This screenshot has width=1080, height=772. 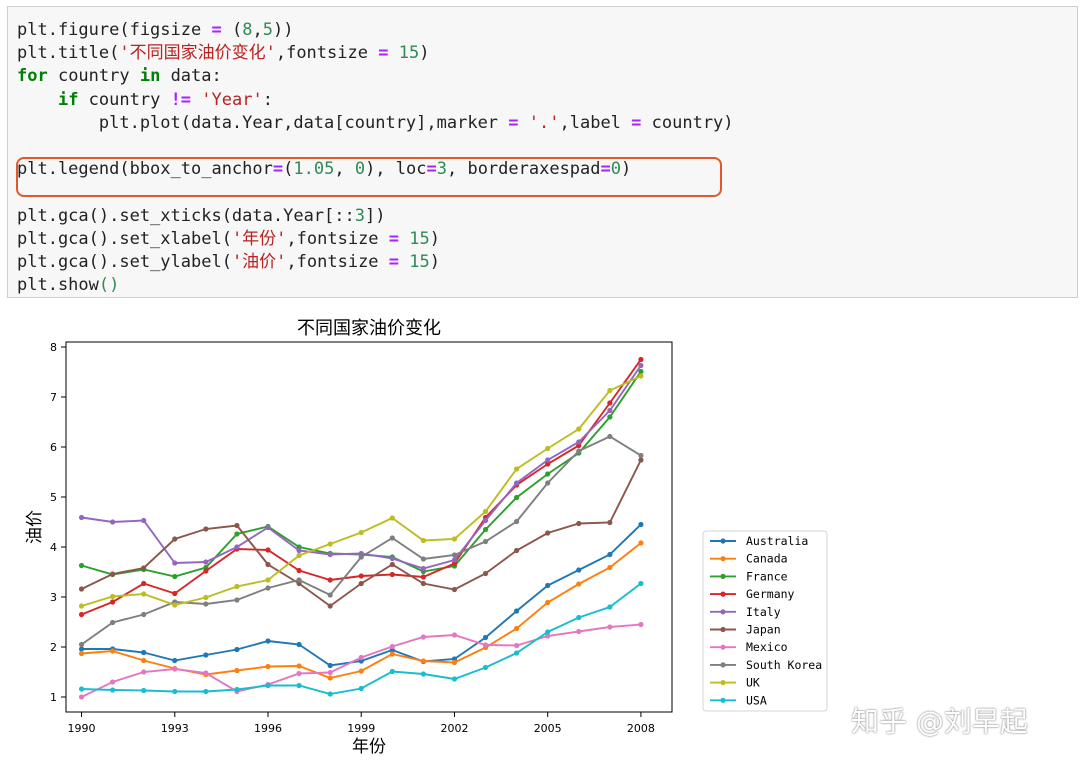 What do you see at coordinates (109, 285) in the screenshot?
I see `code-token: ()` at bounding box center [109, 285].